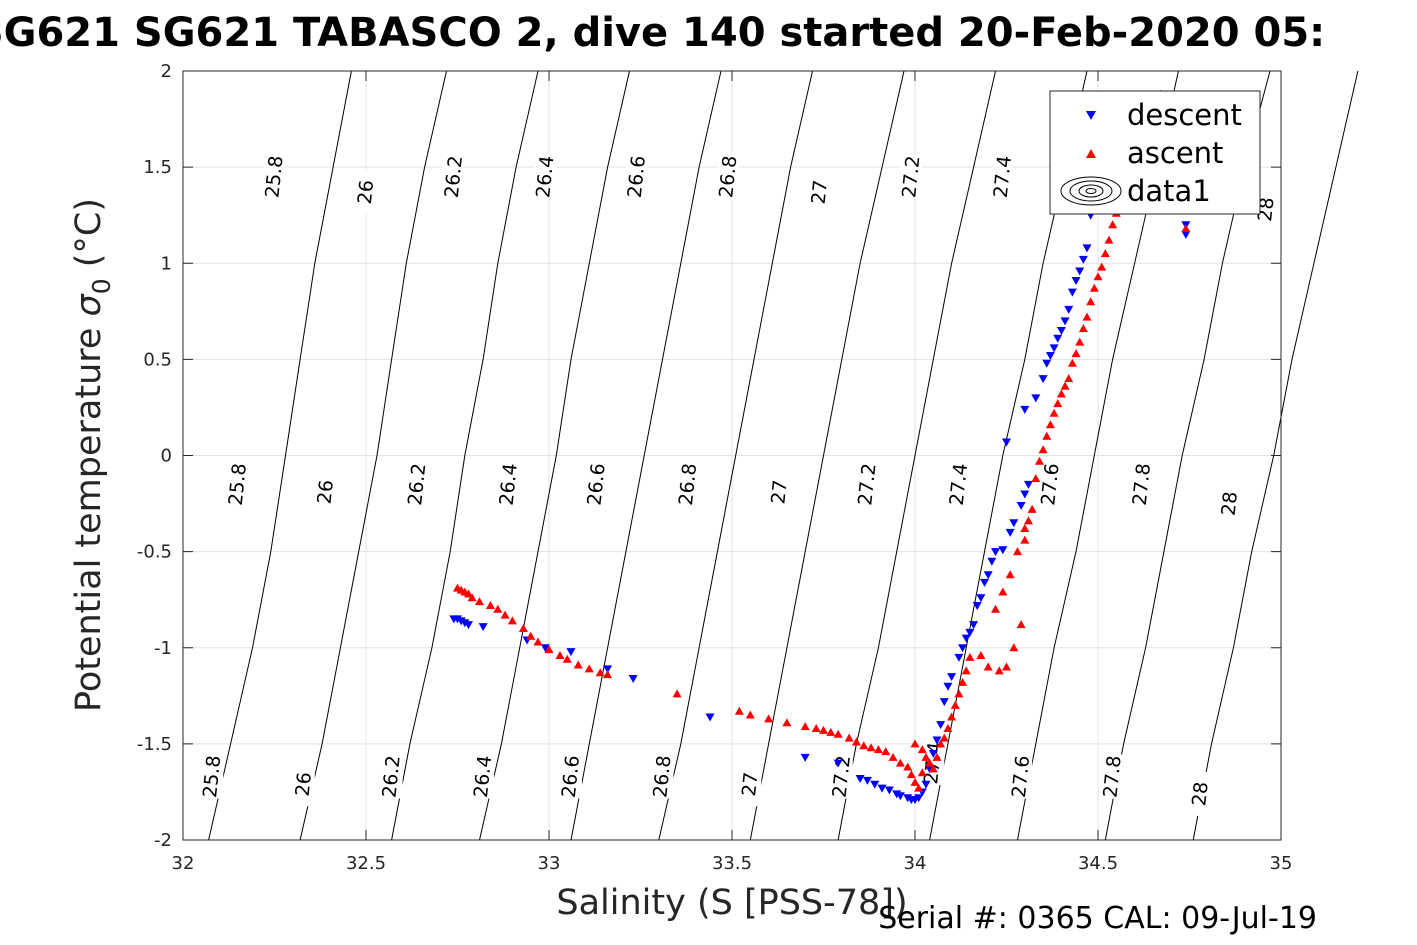 This screenshot has width=1417, height=945. Describe the element at coordinates (154, 744) in the screenshot. I see `y-tick-label: -1.5` at that location.